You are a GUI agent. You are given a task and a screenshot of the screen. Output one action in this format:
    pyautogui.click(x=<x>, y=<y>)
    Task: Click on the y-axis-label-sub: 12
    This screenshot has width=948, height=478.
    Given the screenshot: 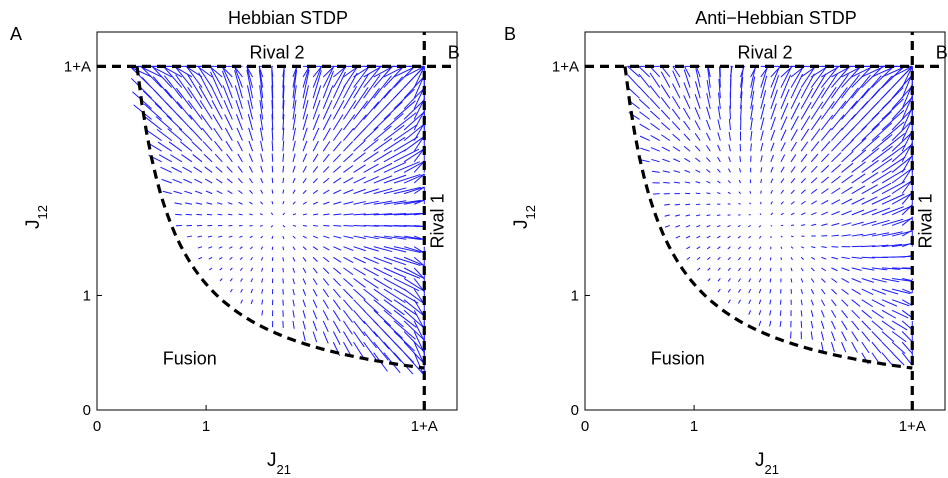 What is the action you would take?
    pyautogui.click(x=530, y=212)
    